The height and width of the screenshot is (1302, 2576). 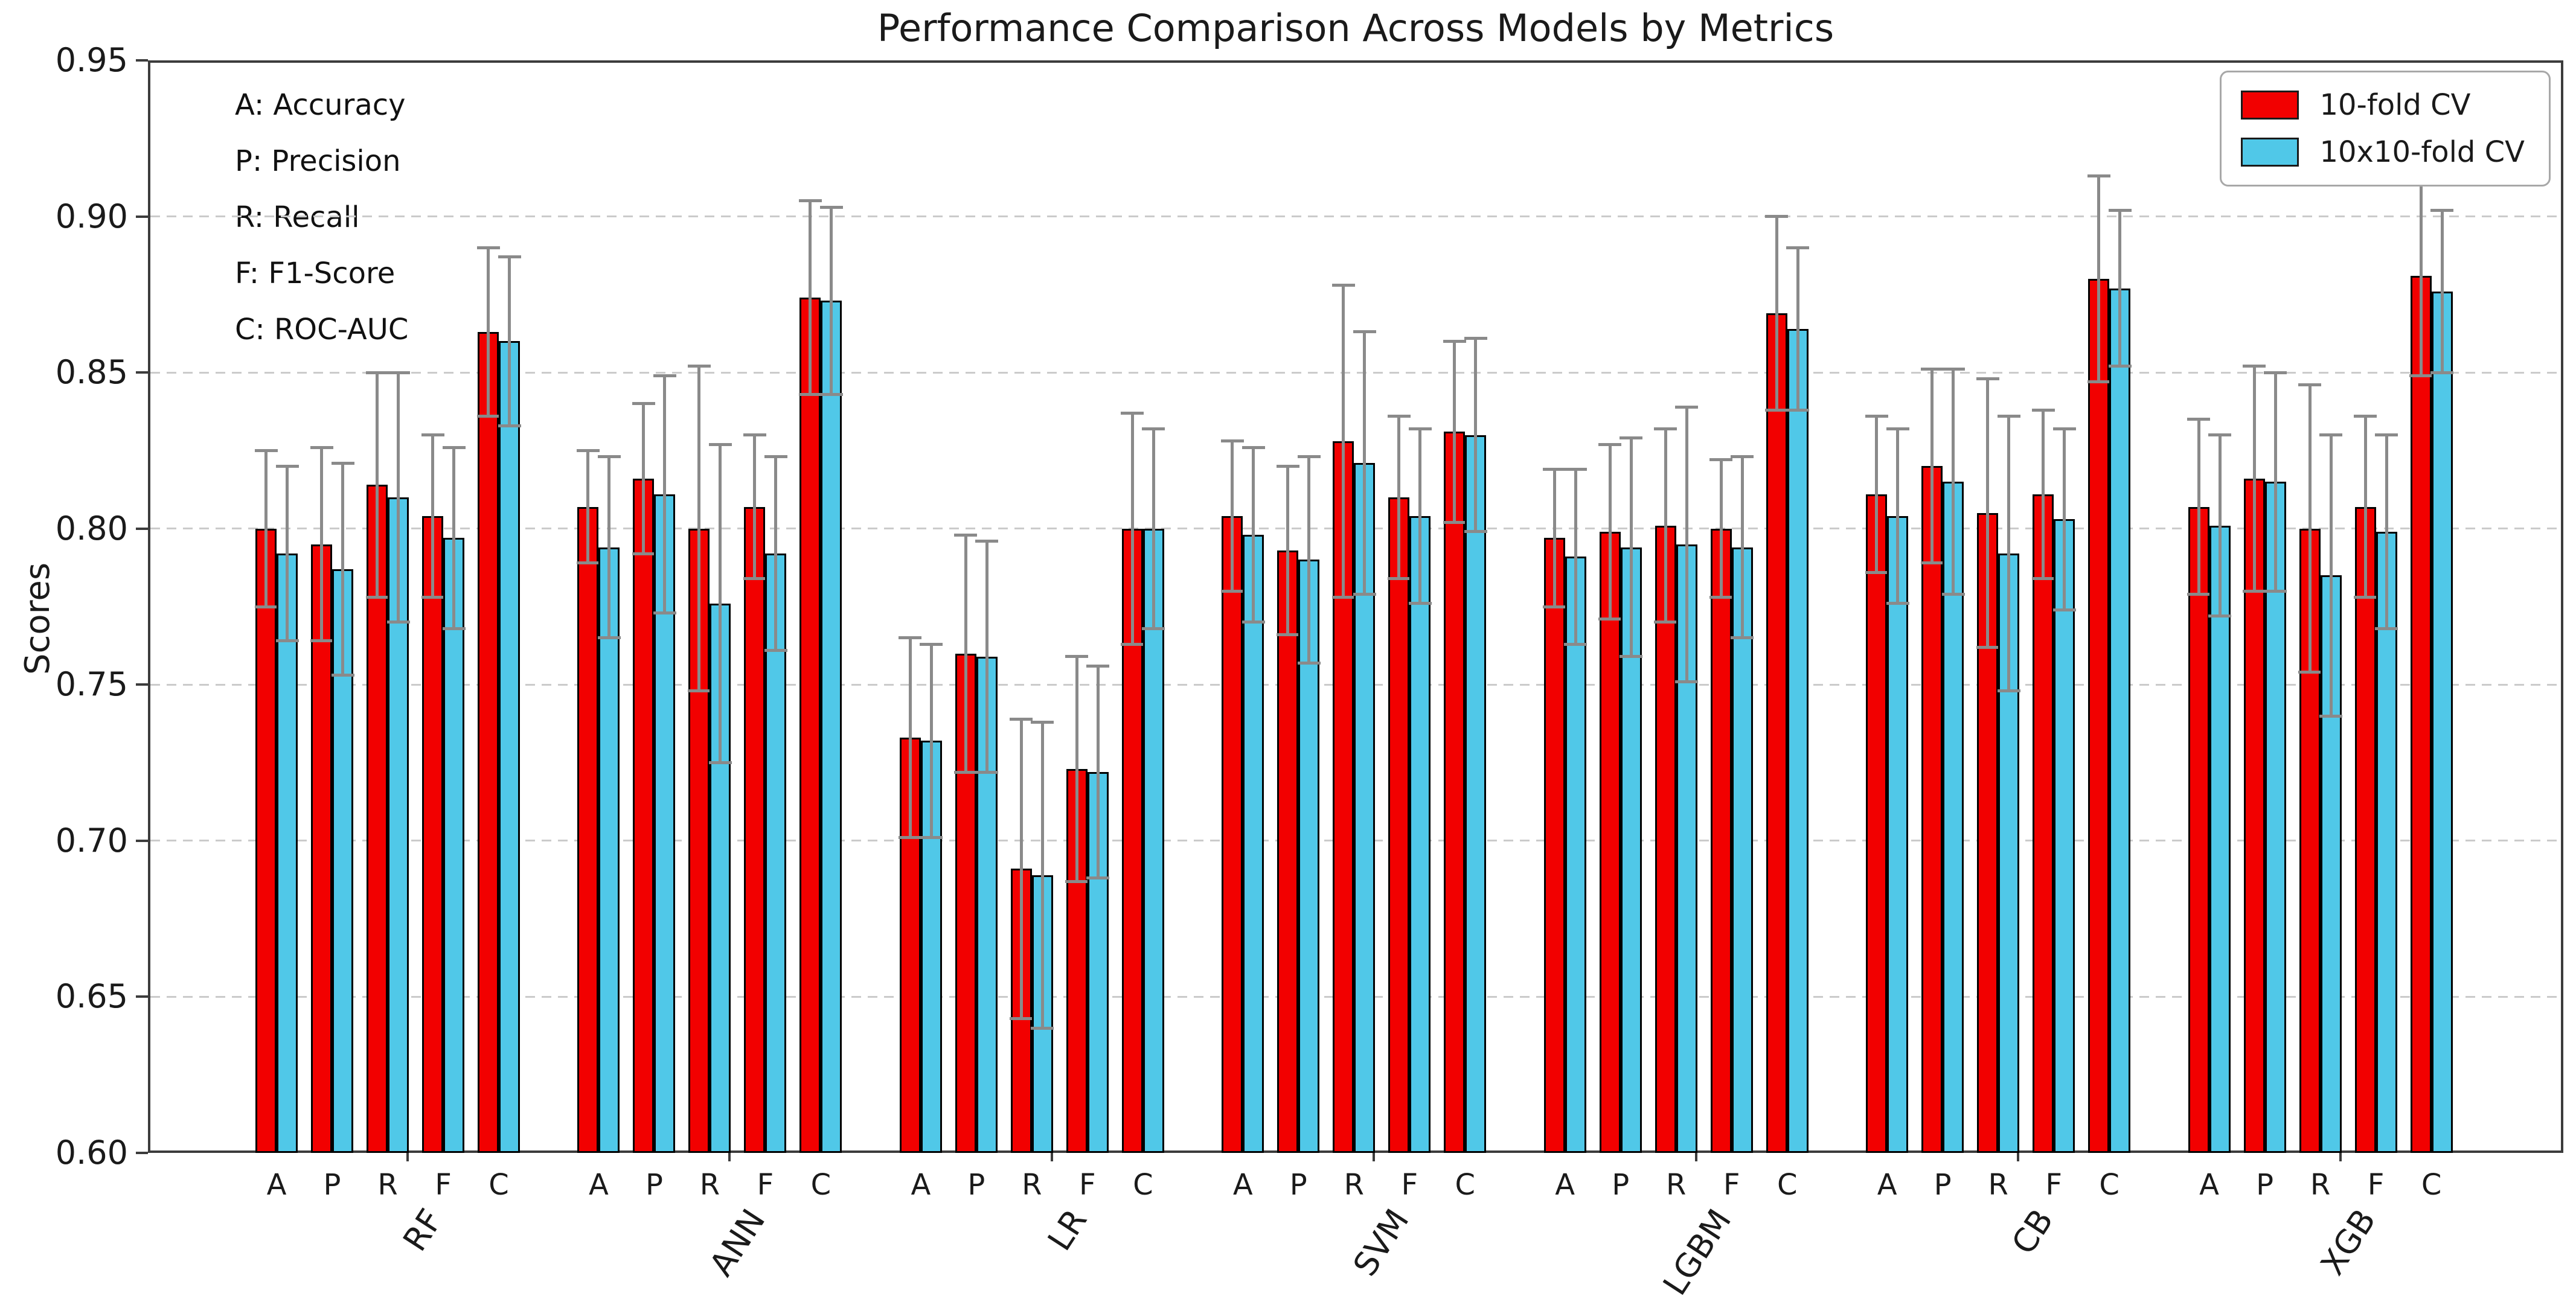 I want to click on x-tick-label-CB-A: A, so click(x=1887, y=1185).